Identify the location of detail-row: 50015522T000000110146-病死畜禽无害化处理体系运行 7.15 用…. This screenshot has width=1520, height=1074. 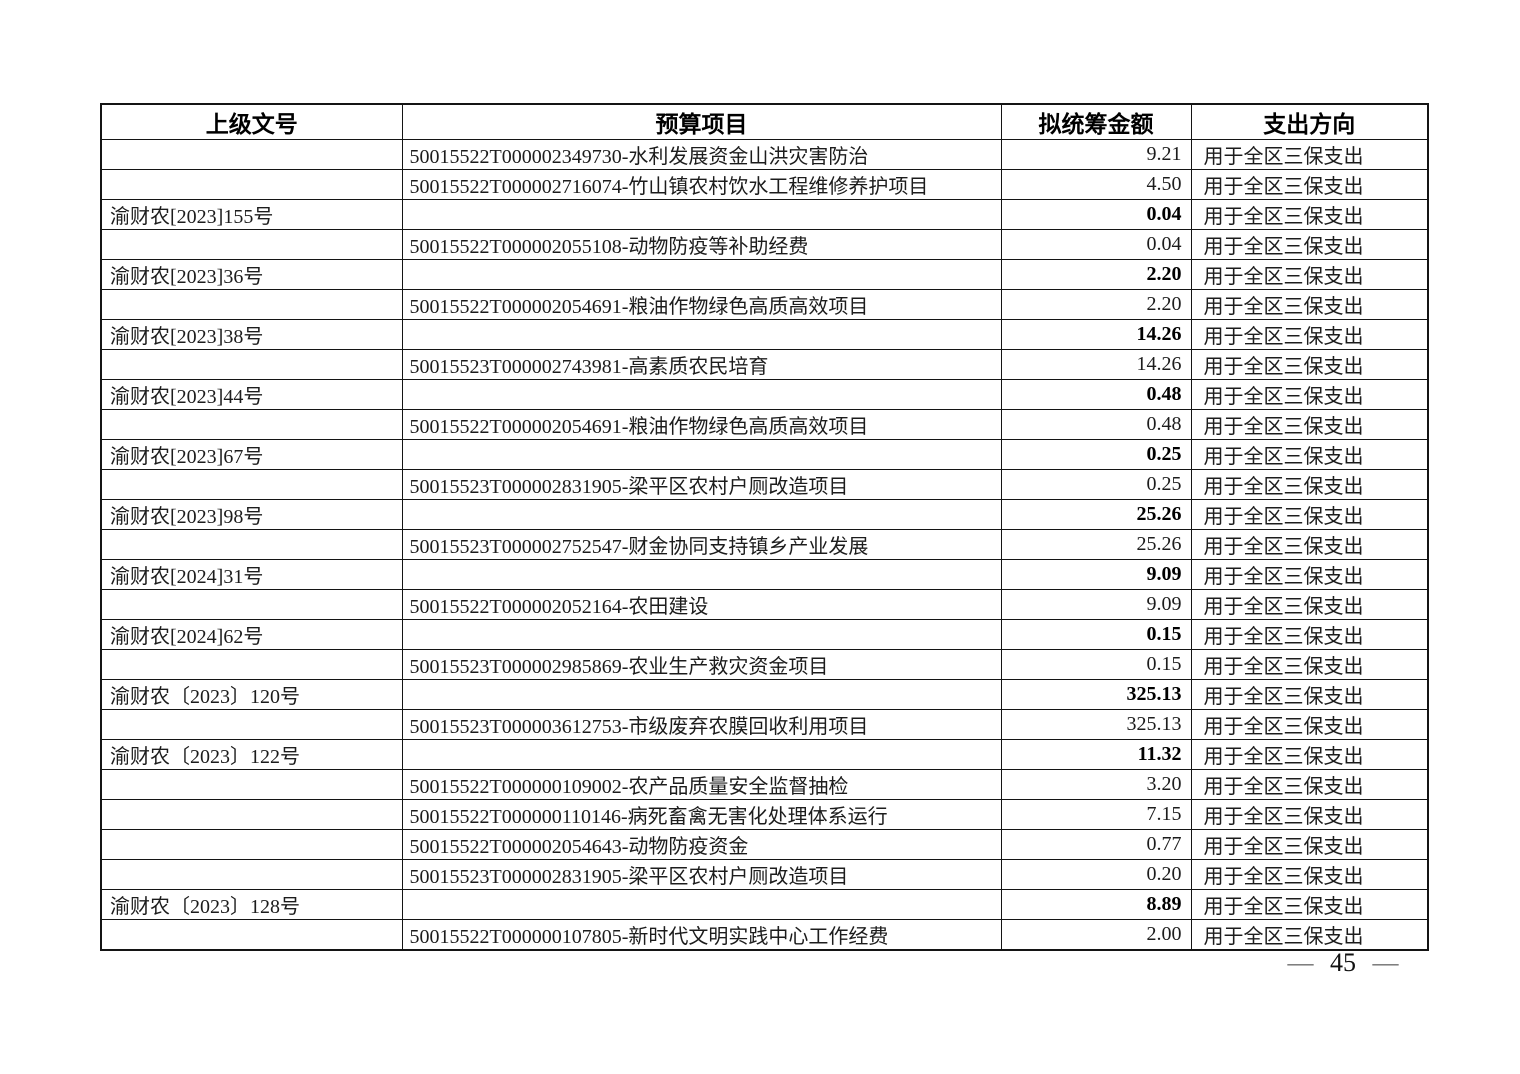
(764, 814).